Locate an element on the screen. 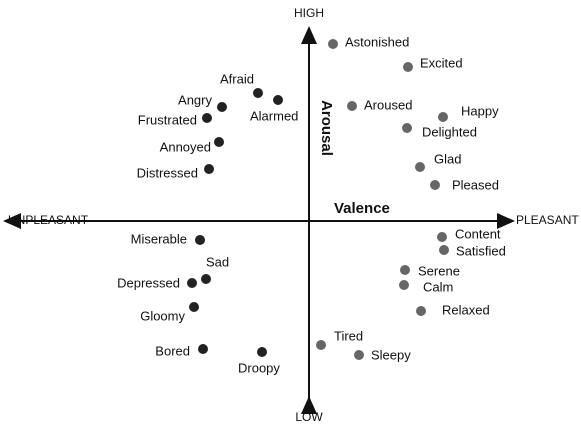 The width and height of the screenshot is (581, 427). emotion-label: Astonished is located at coordinates (377, 41).